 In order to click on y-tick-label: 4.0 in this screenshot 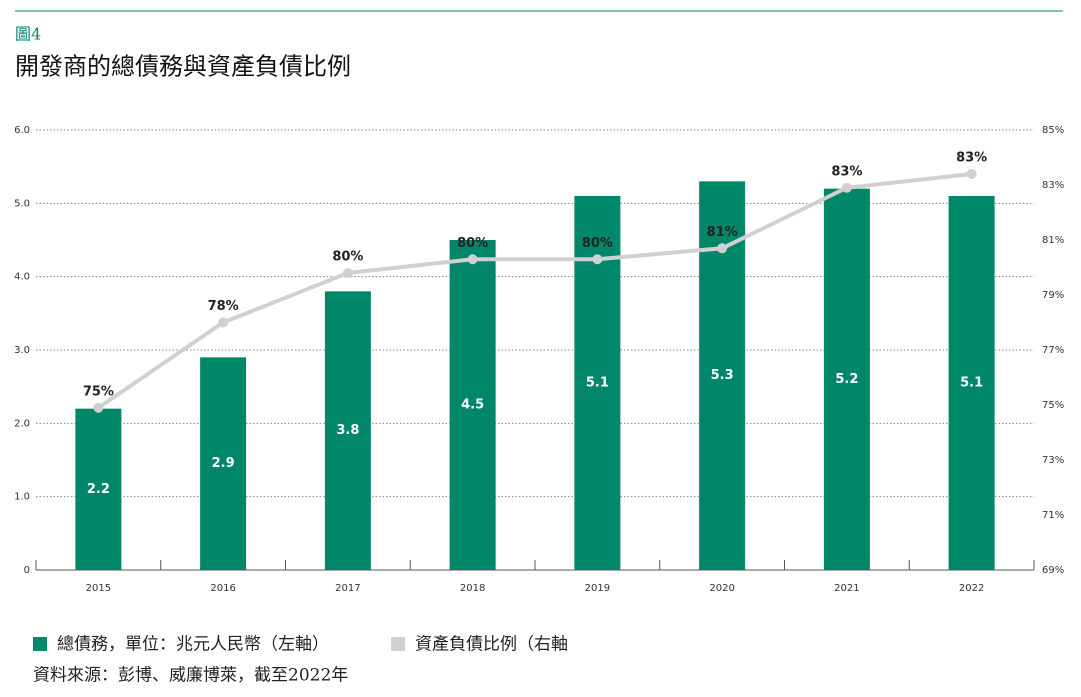, I will do `click(22, 277)`.